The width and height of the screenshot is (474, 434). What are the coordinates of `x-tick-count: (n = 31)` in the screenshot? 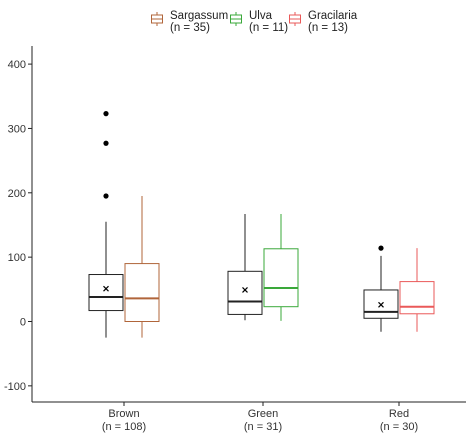 It's located at (263, 427).